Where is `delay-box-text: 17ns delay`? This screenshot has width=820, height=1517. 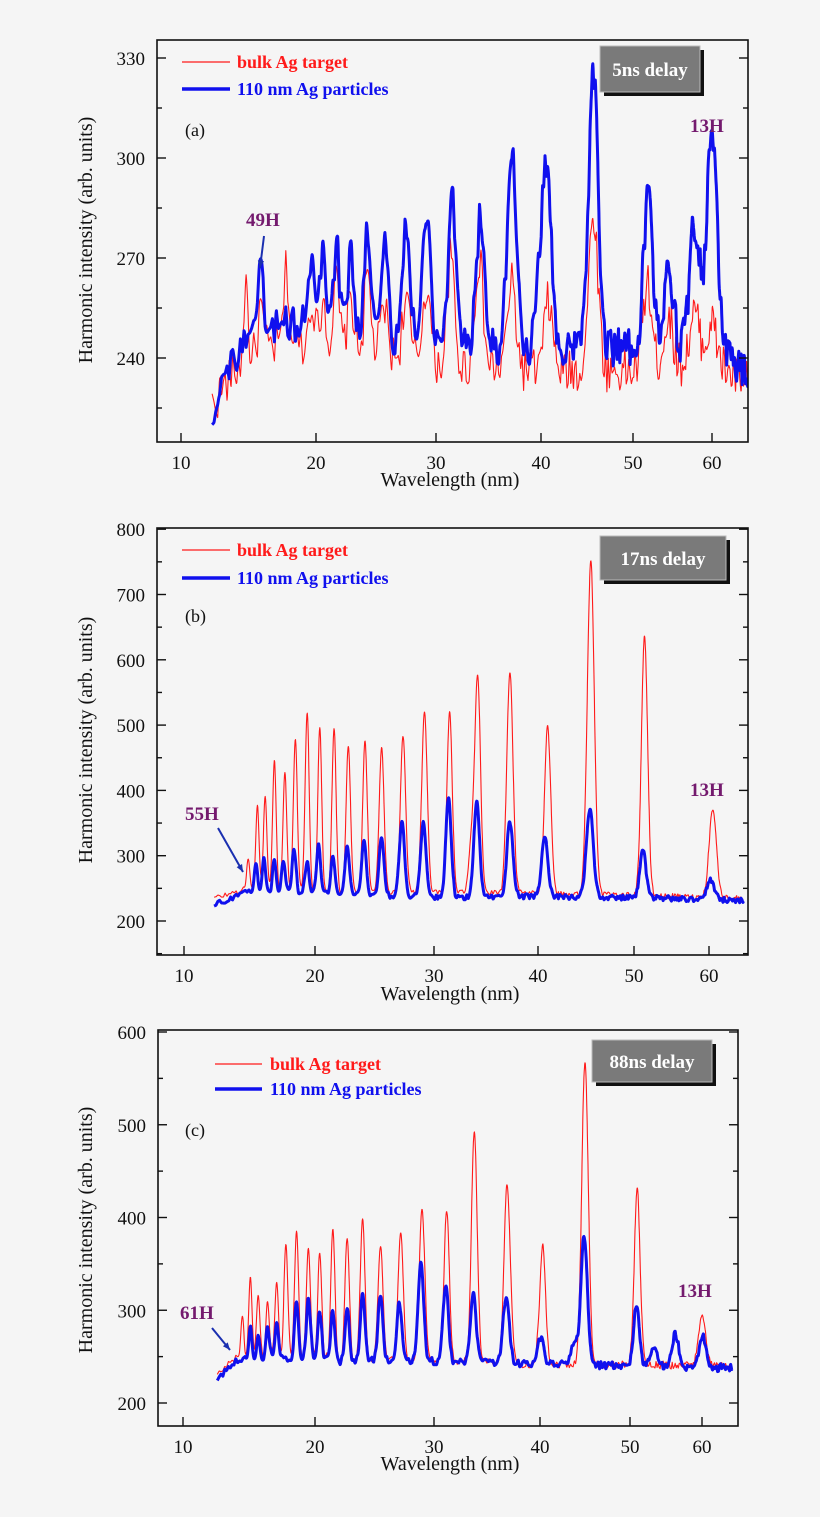
delay-box-text: 17ns delay is located at coordinates (663, 559).